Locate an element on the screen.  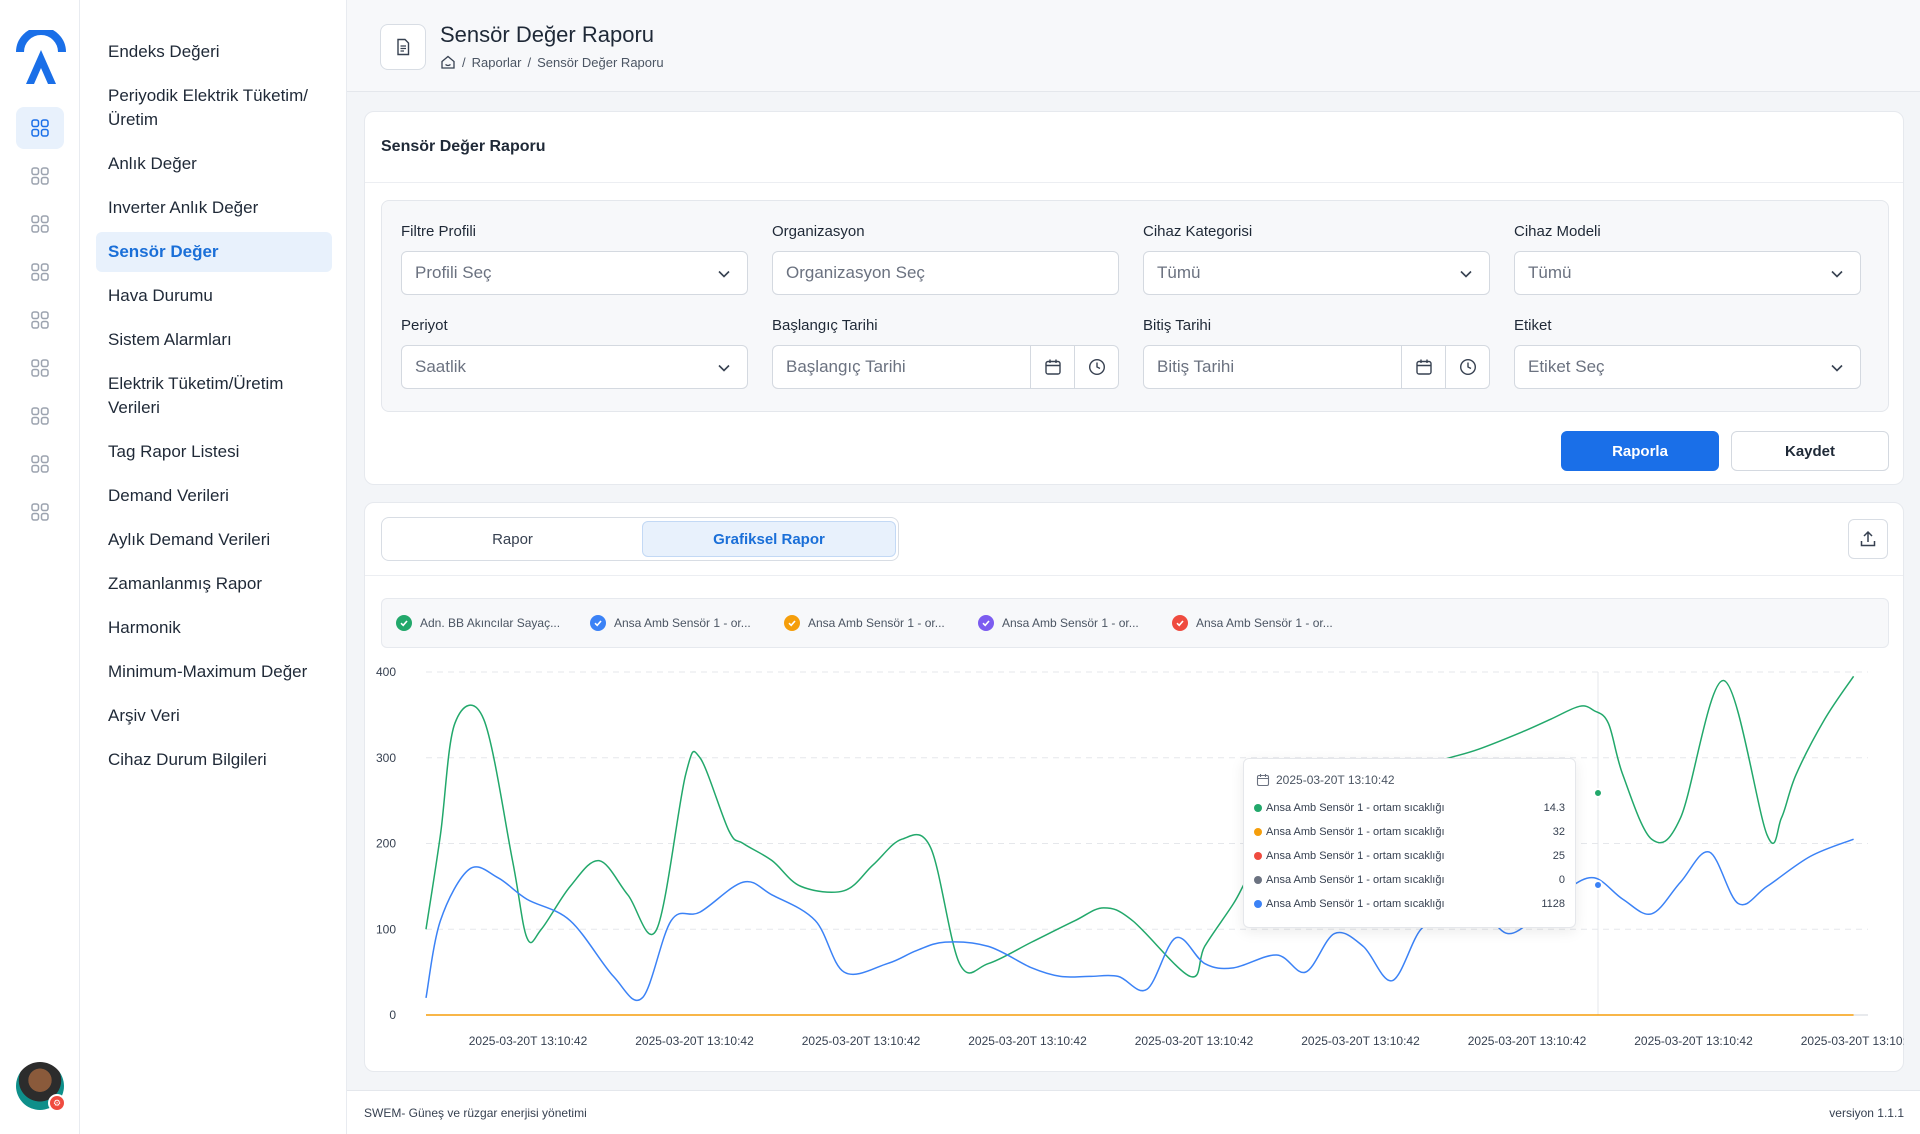
start-date-calendar-icon is located at coordinates (1052, 367).